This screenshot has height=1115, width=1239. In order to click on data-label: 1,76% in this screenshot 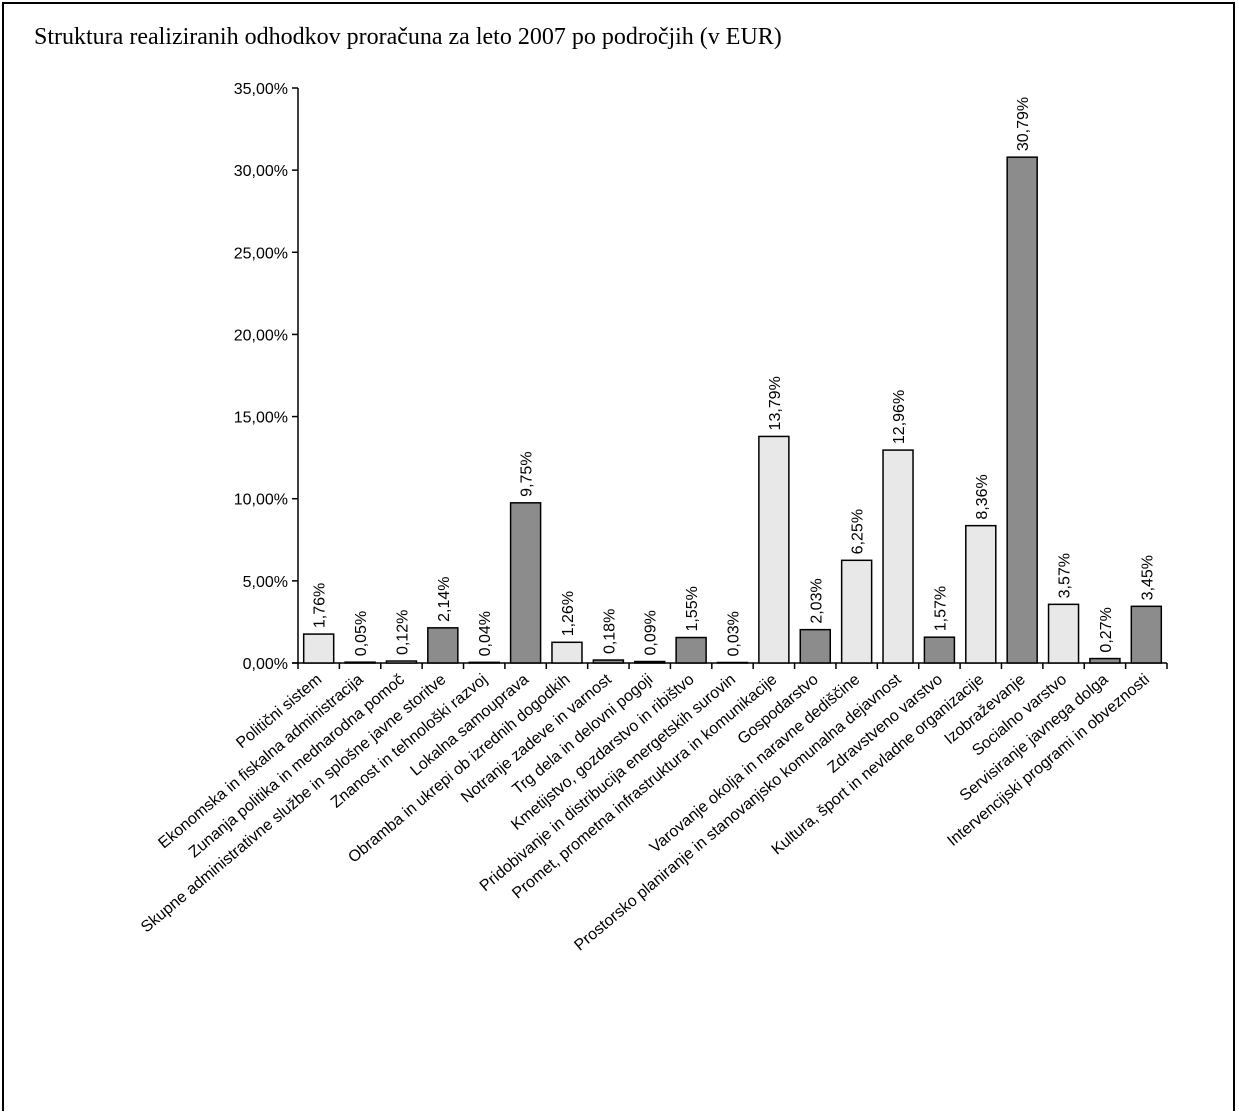, I will do `click(320, 605)`.